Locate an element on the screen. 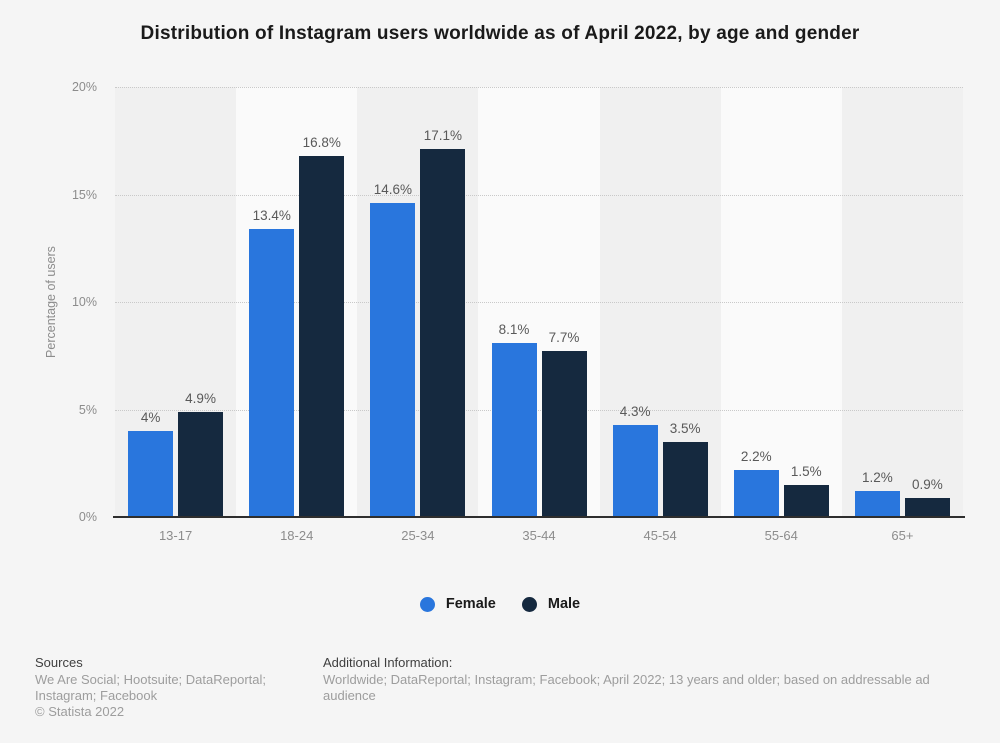 The image size is (1000, 743). x-axis-label: 13-17 is located at coordinates (175, 535).